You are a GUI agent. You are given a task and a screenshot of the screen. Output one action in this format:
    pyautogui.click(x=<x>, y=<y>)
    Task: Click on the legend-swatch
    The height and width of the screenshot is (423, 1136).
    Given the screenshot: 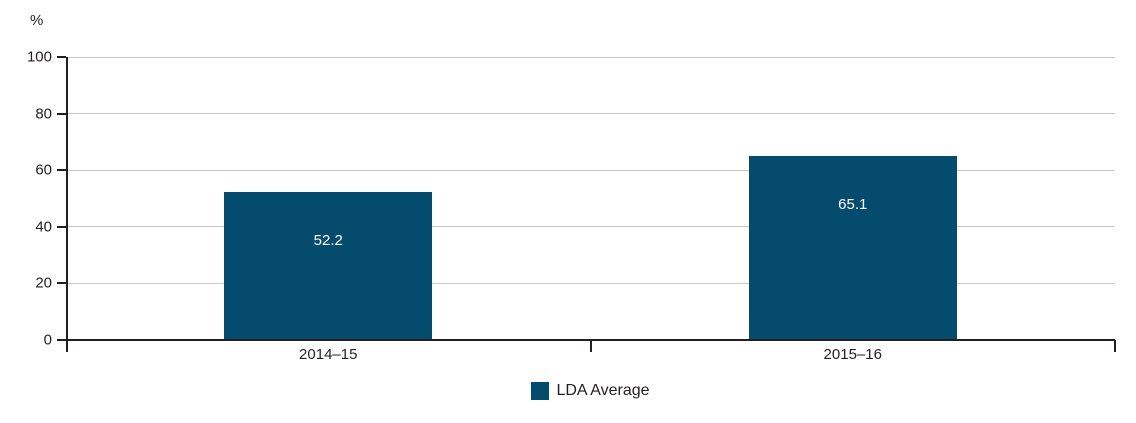 What is the action you would take?
    pyautogui.click(x=540, y=390)
    